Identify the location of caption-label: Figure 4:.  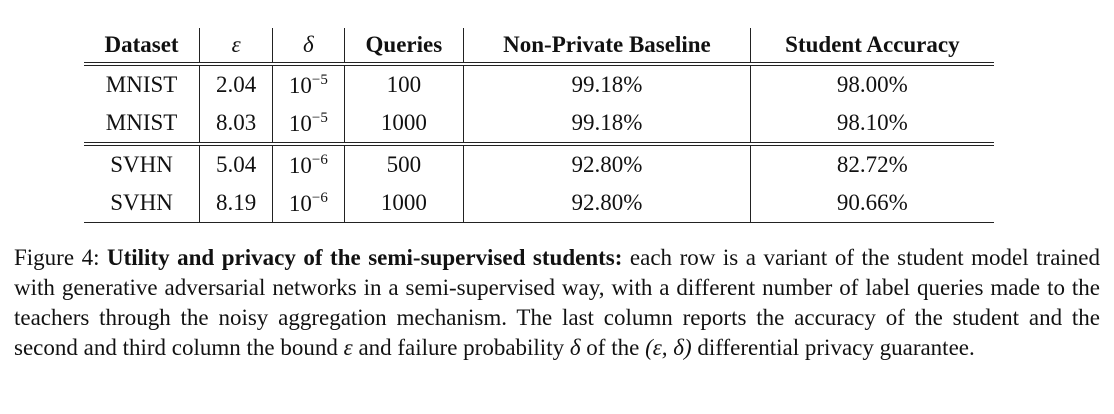
(57, 257).